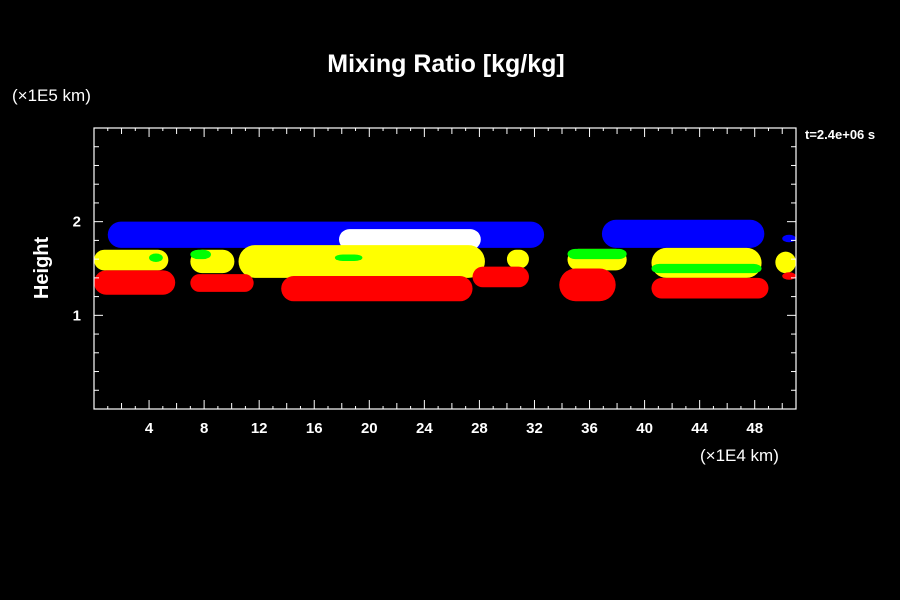 This screenshot has height=600, width=900. What do you see at coordinates (42, 268) in the screenshot?
I see `y-axis-label: Height` at bounding box center [42, 268].